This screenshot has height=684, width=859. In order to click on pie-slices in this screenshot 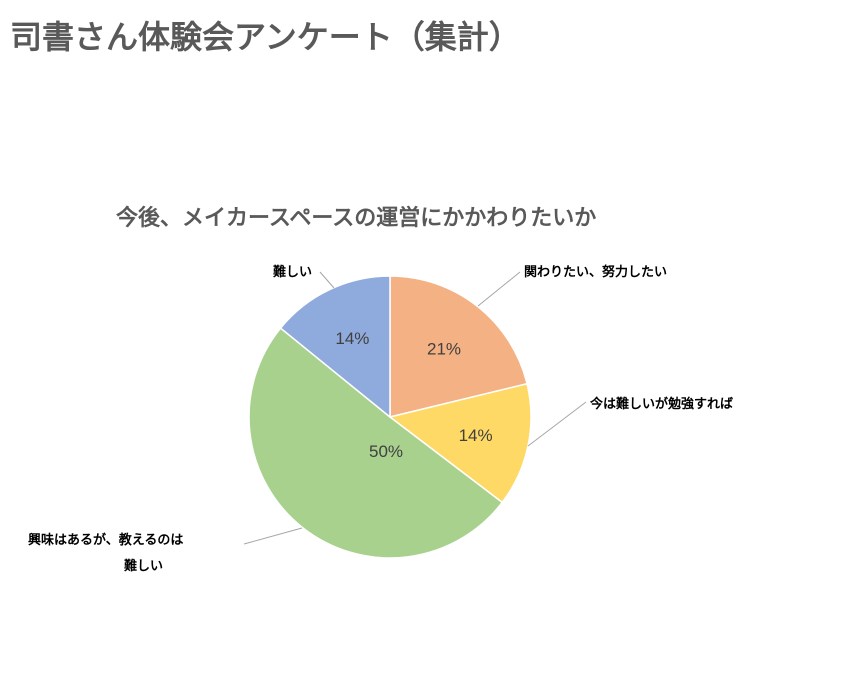, I will do `click(390, 417)`.